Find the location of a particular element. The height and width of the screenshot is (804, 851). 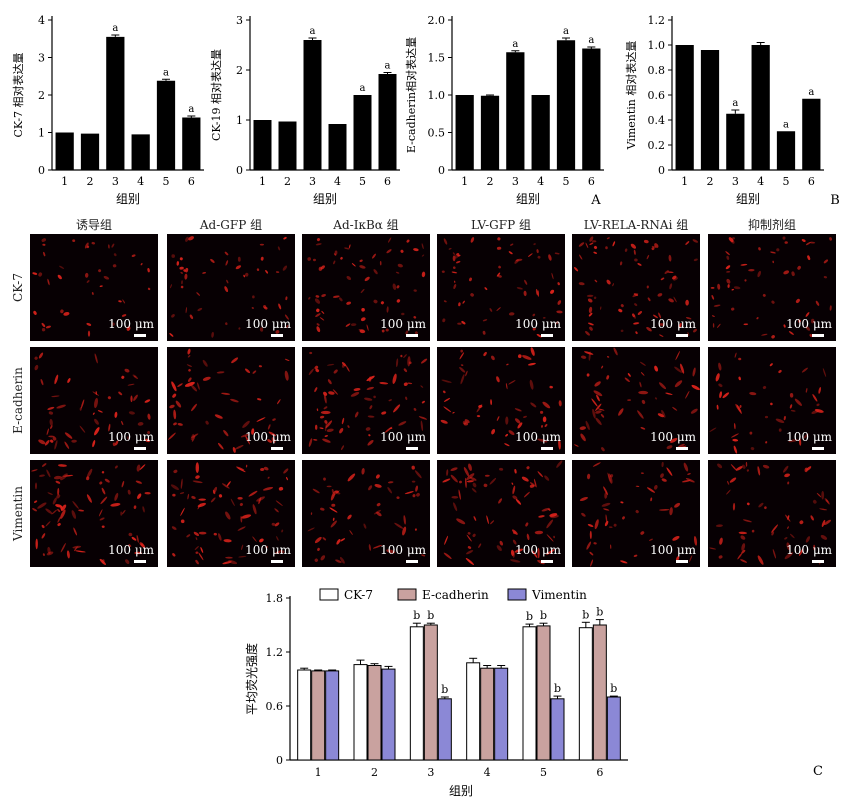

micrograph-background is located at coordinates (231, 287).